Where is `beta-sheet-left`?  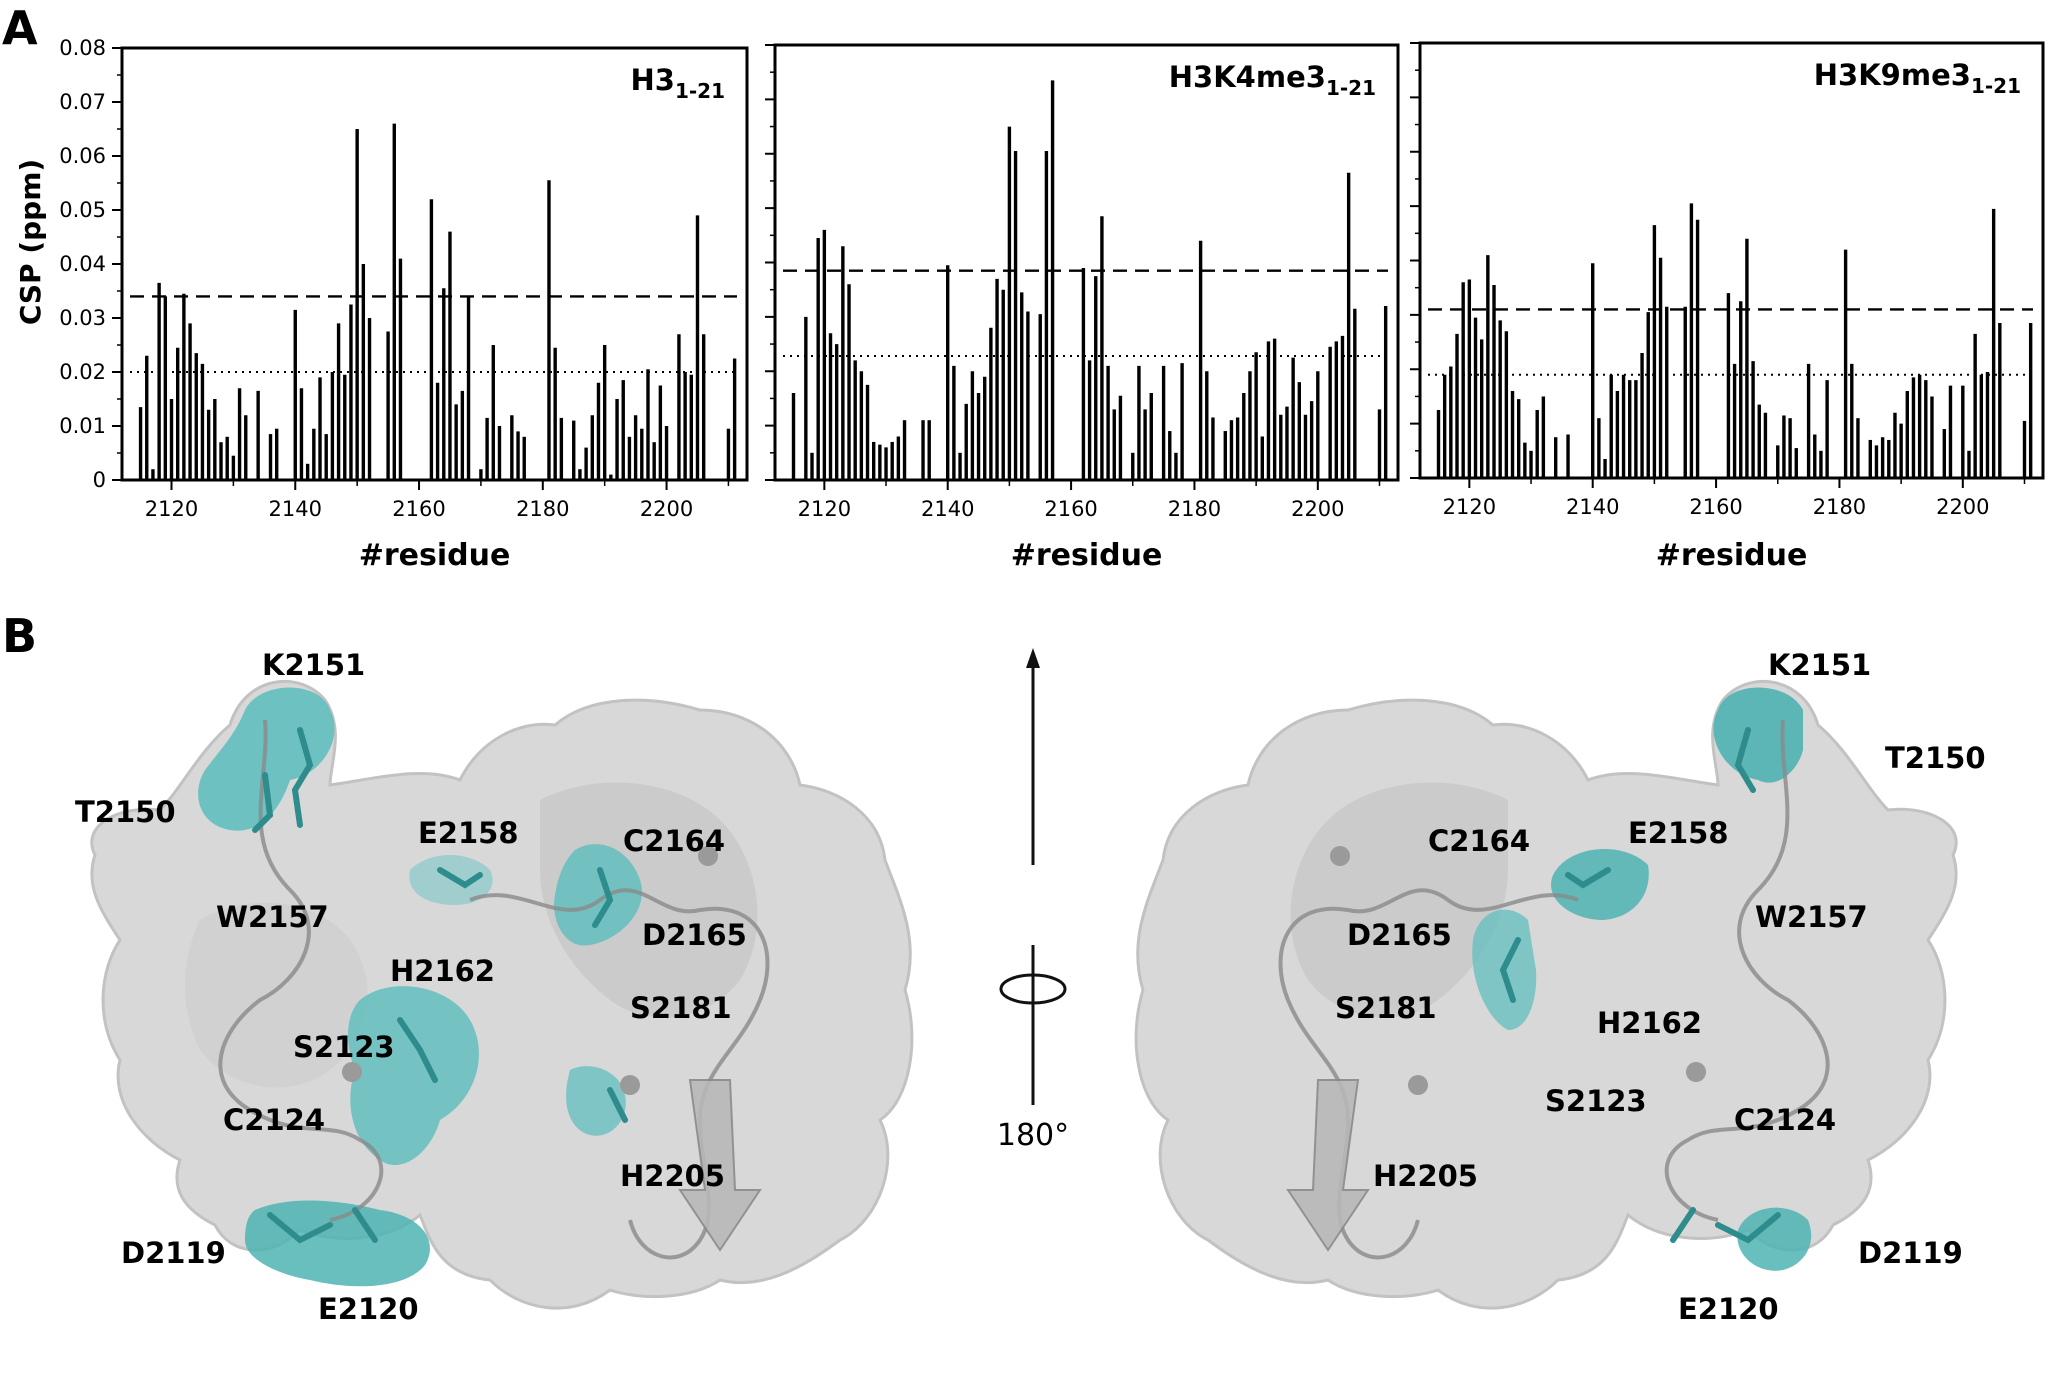 beta-sheet-left is located at coordinates (720, 1165).